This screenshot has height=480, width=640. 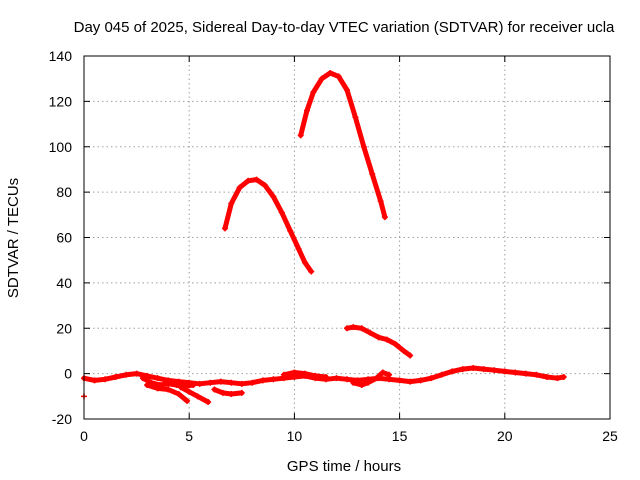 I want to click on y-tick-label: 40, so click(x=64, y=283).